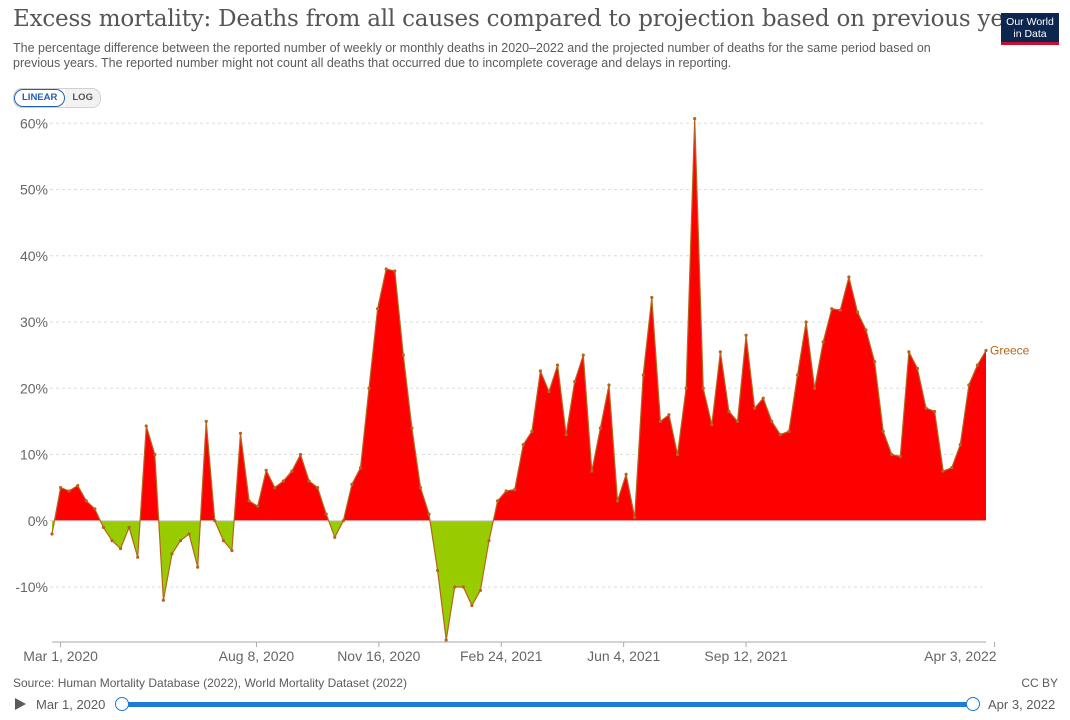 The height and width of the screenshot is (720, 1070). Describe the element at coordinates (1030, 34) in the screenshot. I see `logo-line-2: in Data` at that location.